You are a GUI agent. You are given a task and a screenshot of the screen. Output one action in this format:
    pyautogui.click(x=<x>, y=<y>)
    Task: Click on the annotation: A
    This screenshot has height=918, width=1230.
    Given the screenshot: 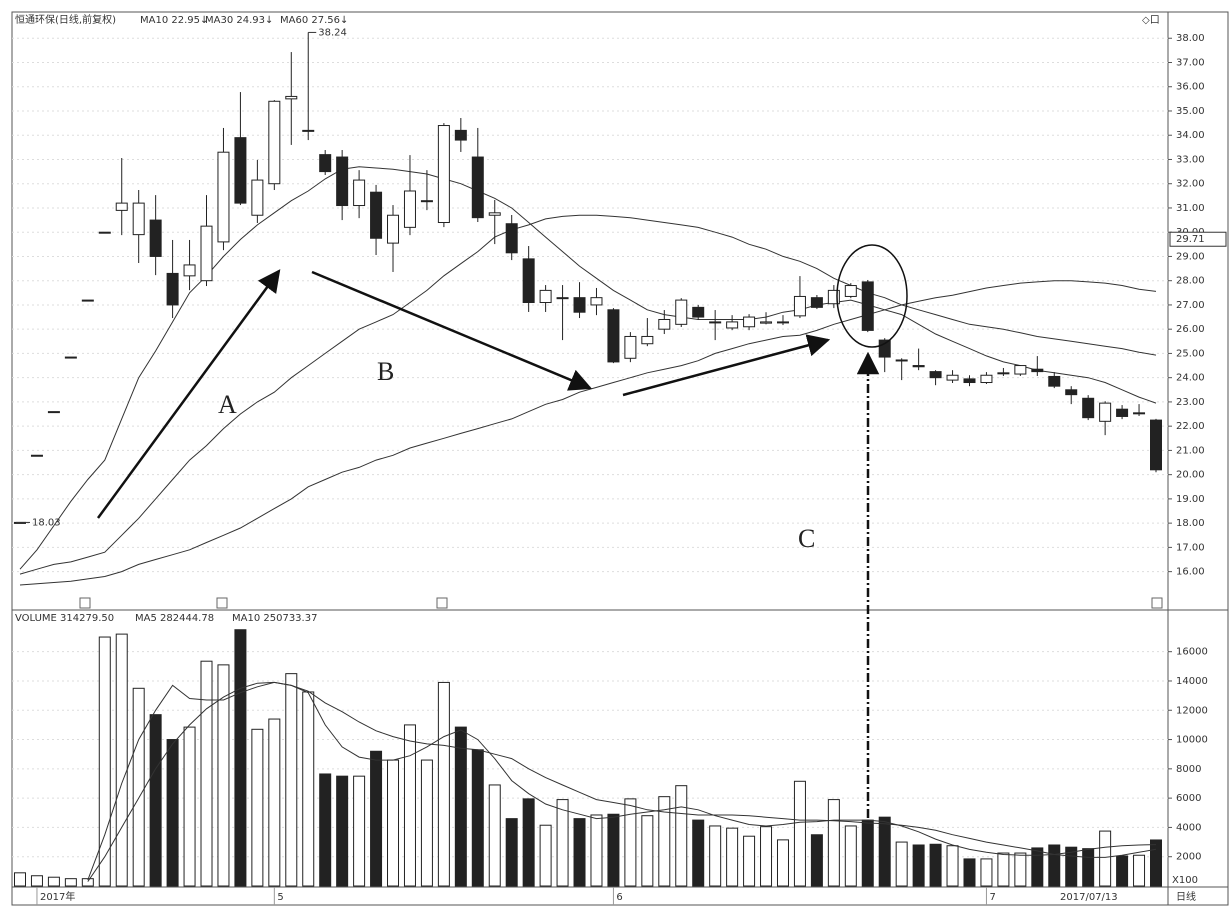 What is the action you would take?
    pyautogui.click(x=227, y=404)
    